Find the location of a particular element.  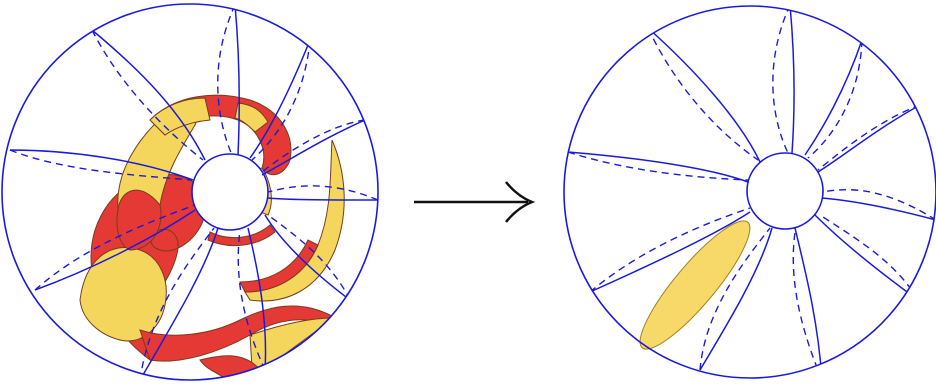

spanning-disc is located at coordinates (695, 285).